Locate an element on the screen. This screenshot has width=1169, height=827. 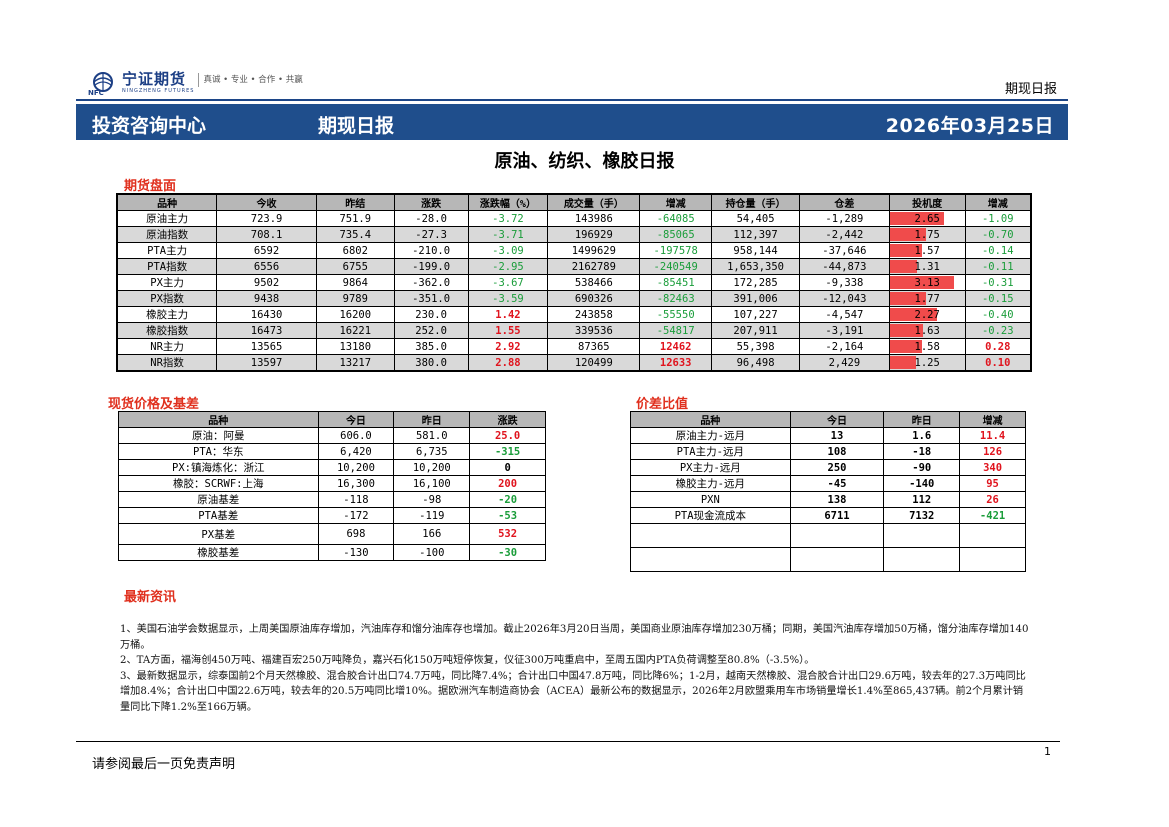
spot-name: PTA：华东 is located at coordinates (218, 451).